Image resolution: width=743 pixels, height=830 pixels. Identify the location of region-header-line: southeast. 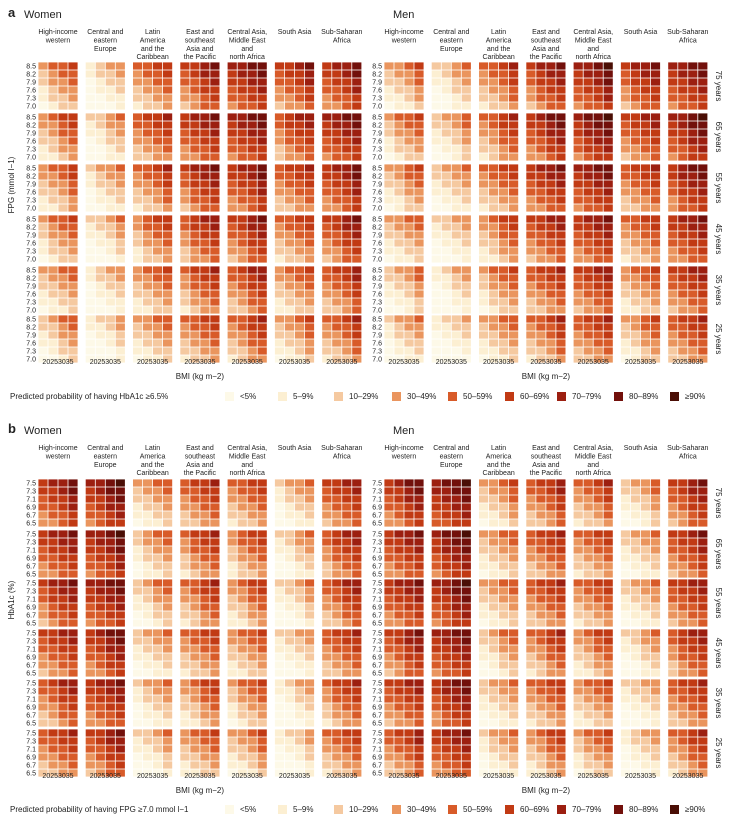
(546, 456).